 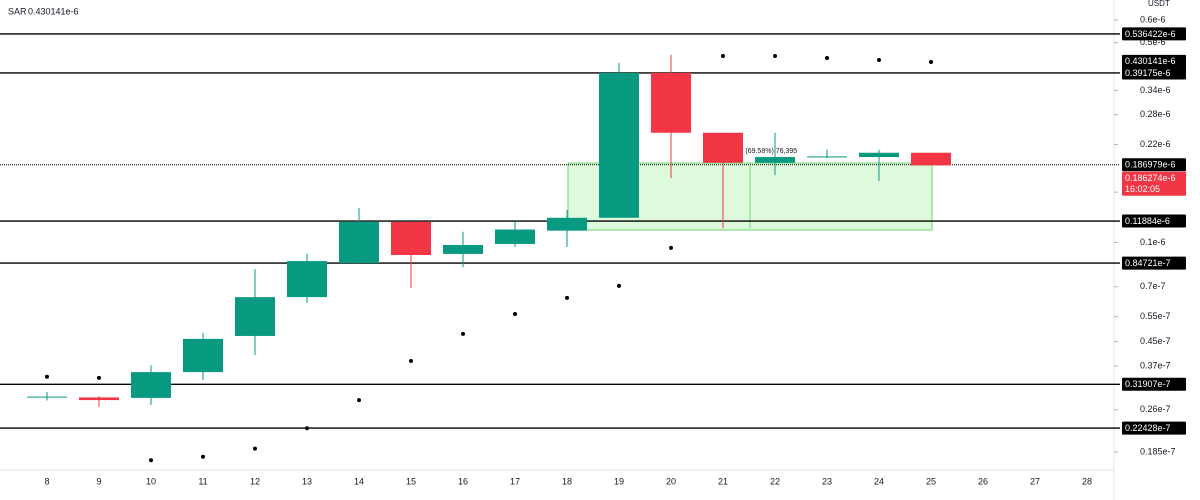 I want to click on price-line-label: 0.186979e-6, so click(x=1150, y=165).